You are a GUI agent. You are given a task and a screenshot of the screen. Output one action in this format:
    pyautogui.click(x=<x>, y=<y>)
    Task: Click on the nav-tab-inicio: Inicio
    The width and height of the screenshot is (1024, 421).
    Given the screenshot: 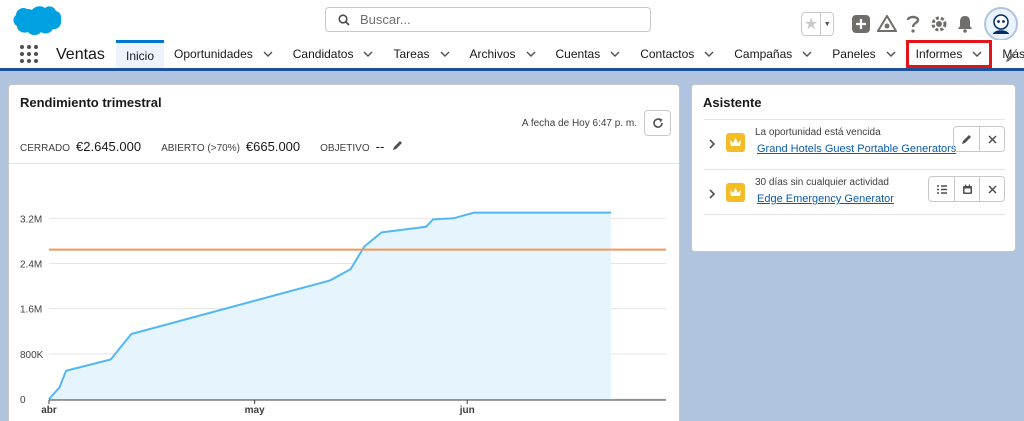 What is the action you would take?
    pyautogui.click(x=140, y=54)
    